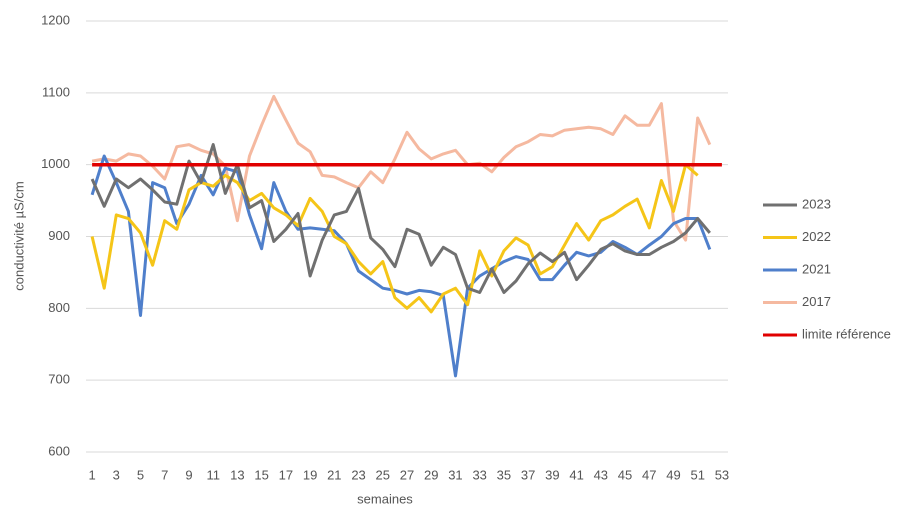 The width and height of the screenshot is (917, 511). What do you see at coordinates (188, 474) in the screenshot?
I see `x-tick-label: 9` at bounding box center [188, 474].